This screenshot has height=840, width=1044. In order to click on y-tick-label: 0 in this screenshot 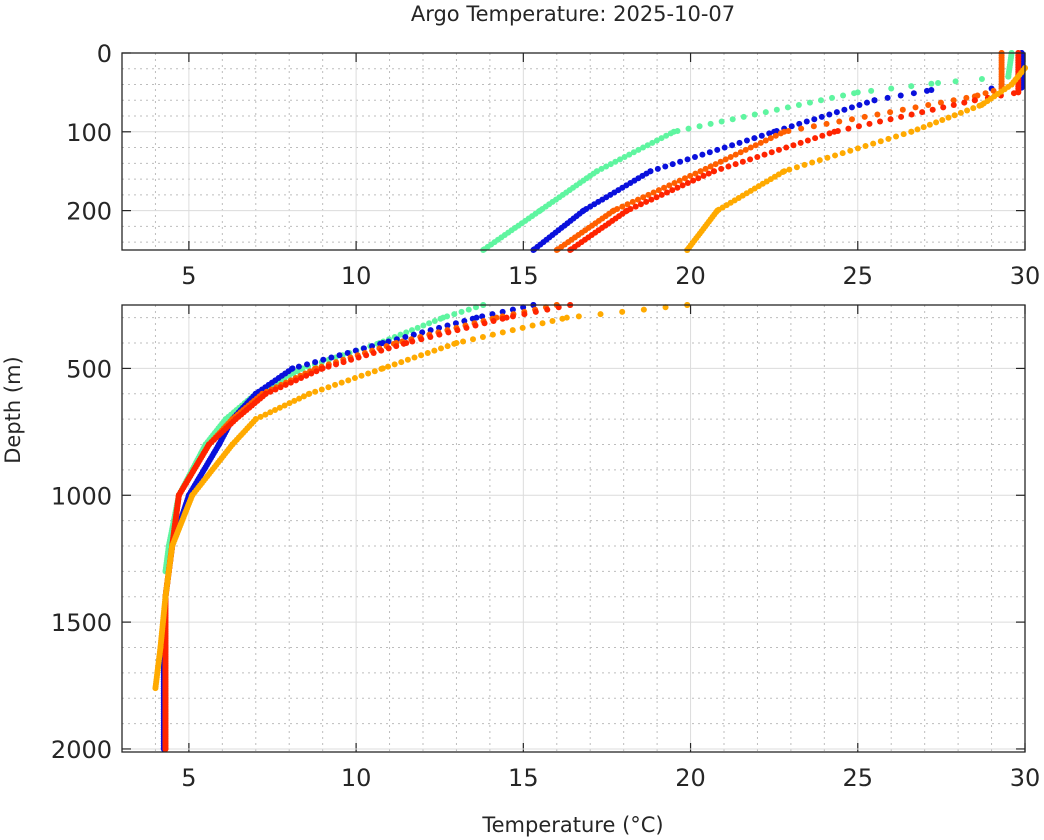, I will do `click(104, 54)`.